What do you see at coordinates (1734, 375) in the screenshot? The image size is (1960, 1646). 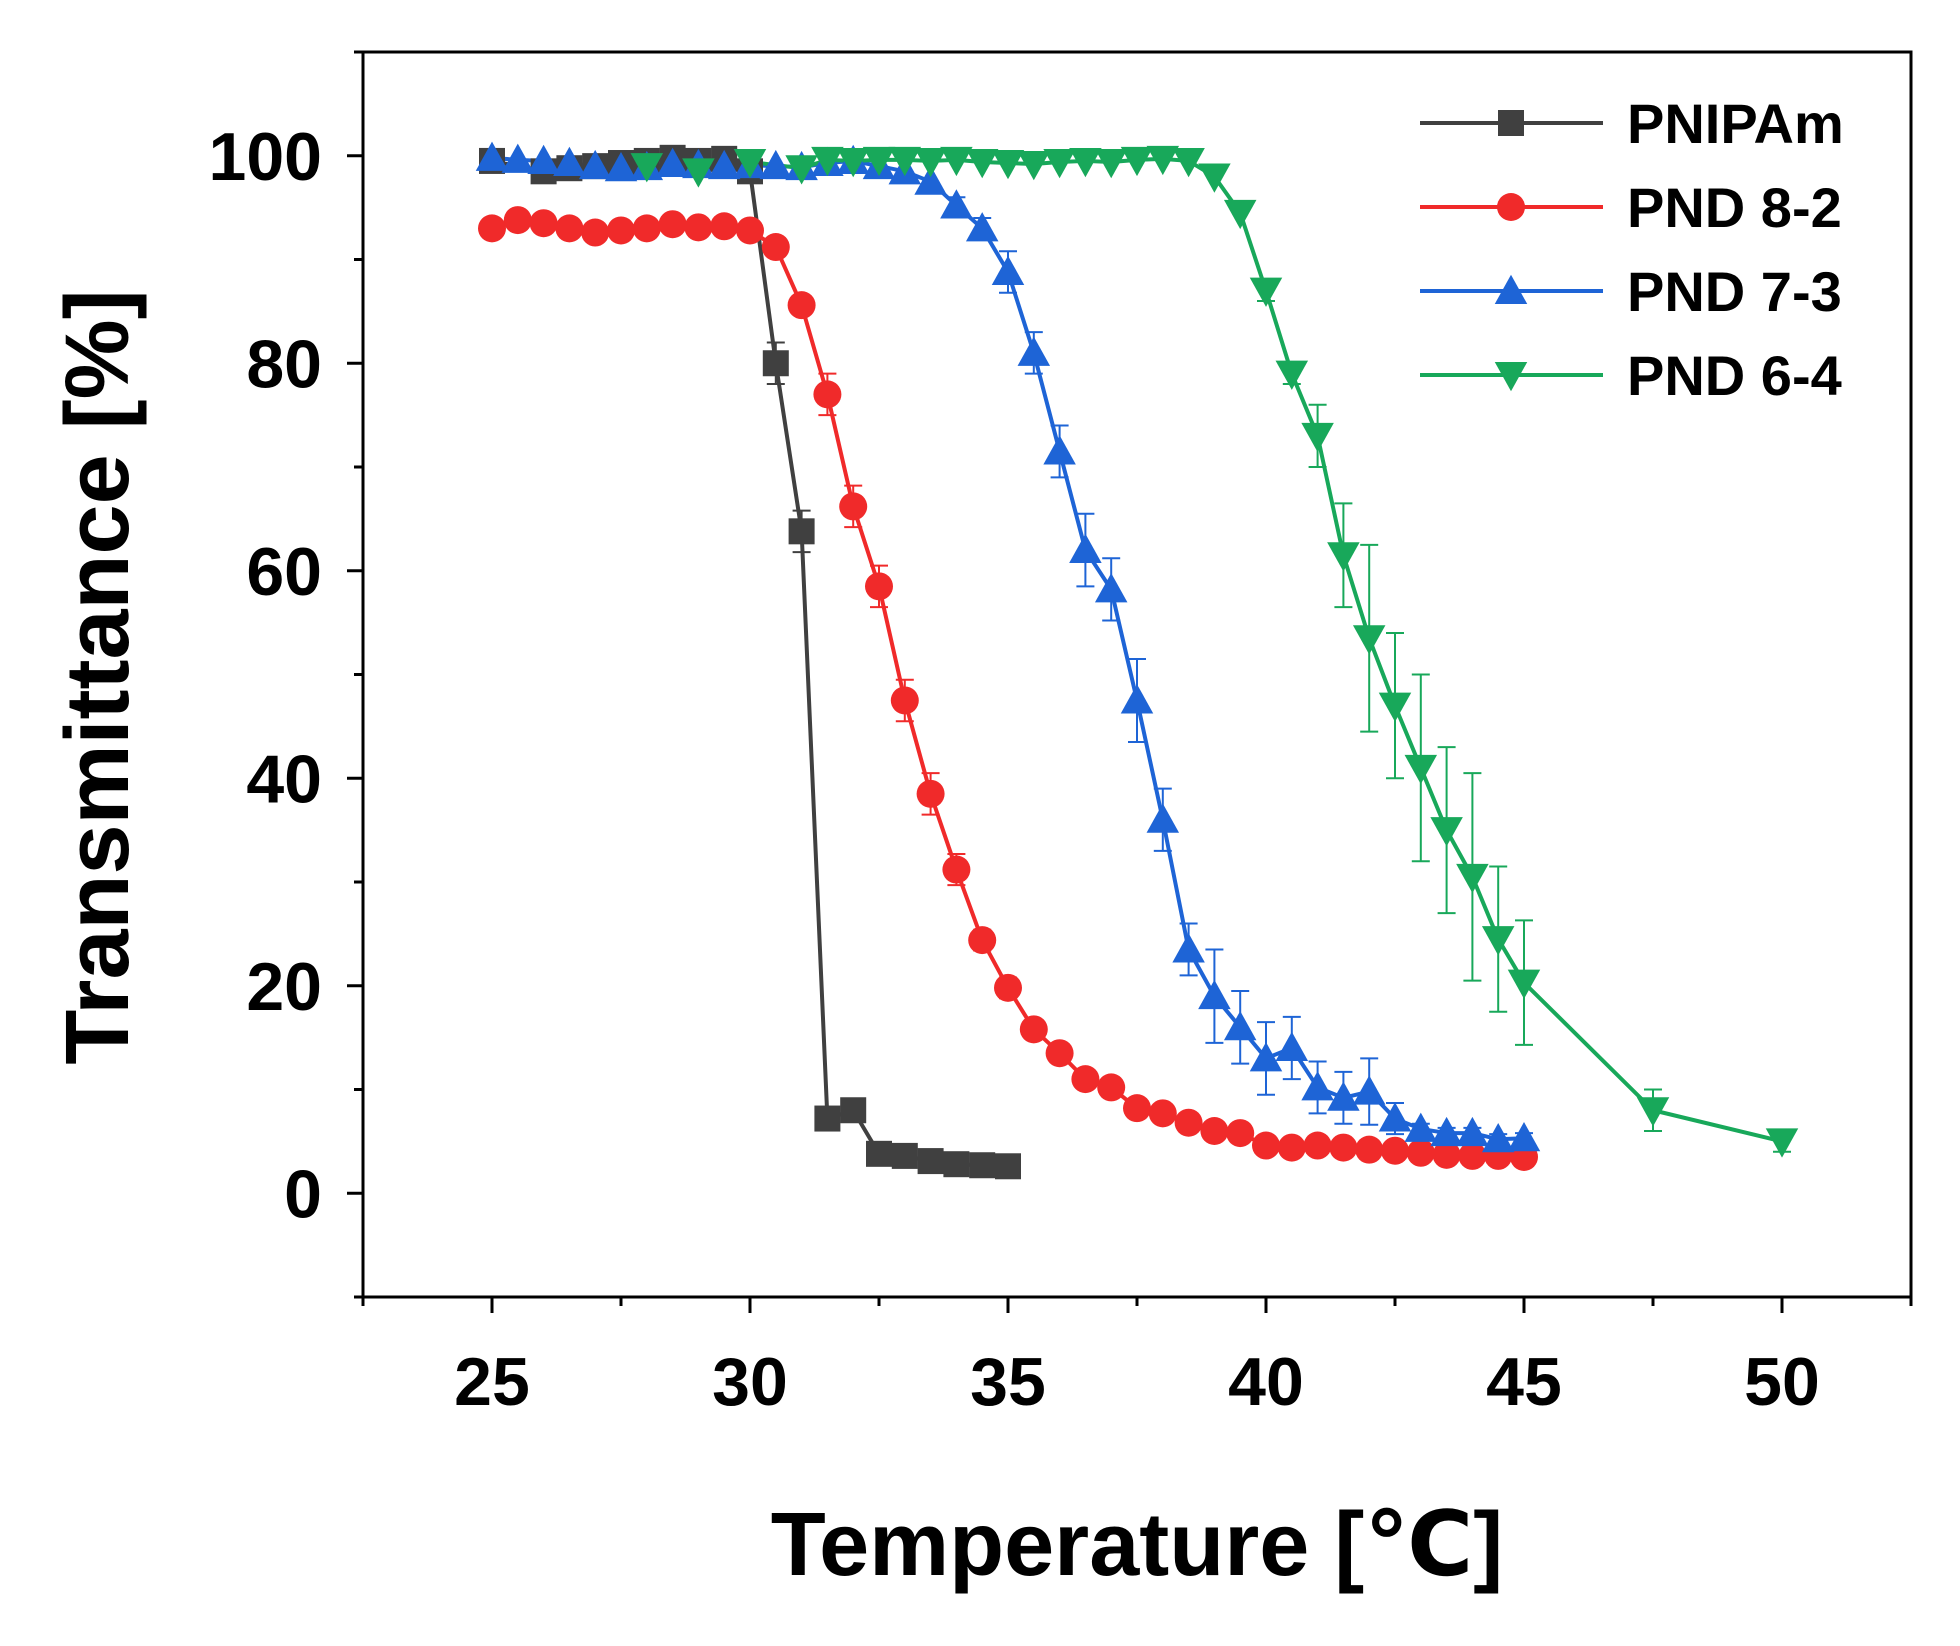 I see `legend-label: PND 6-4` at bounding box center [1734, 375].